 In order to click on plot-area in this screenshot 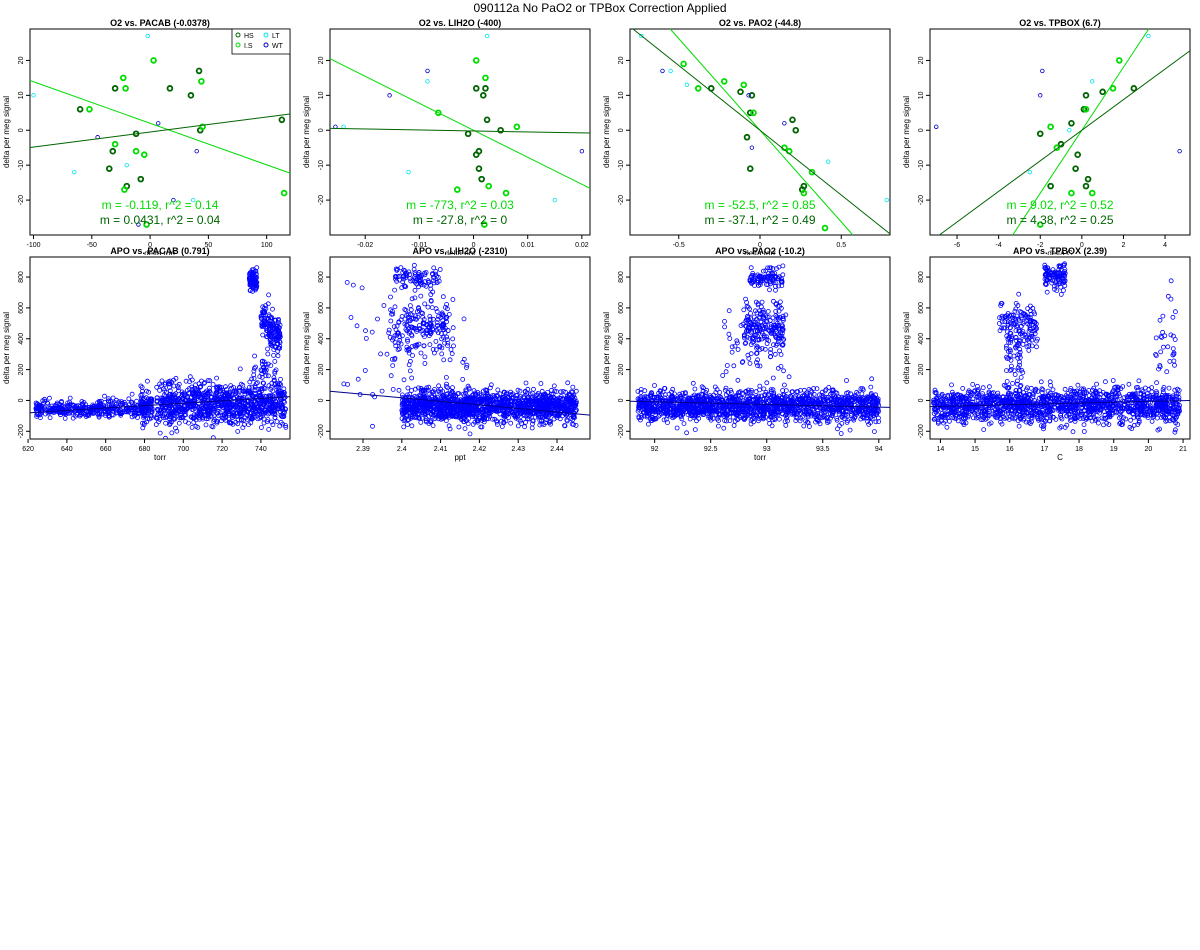, I will do `click(460, 349)`.